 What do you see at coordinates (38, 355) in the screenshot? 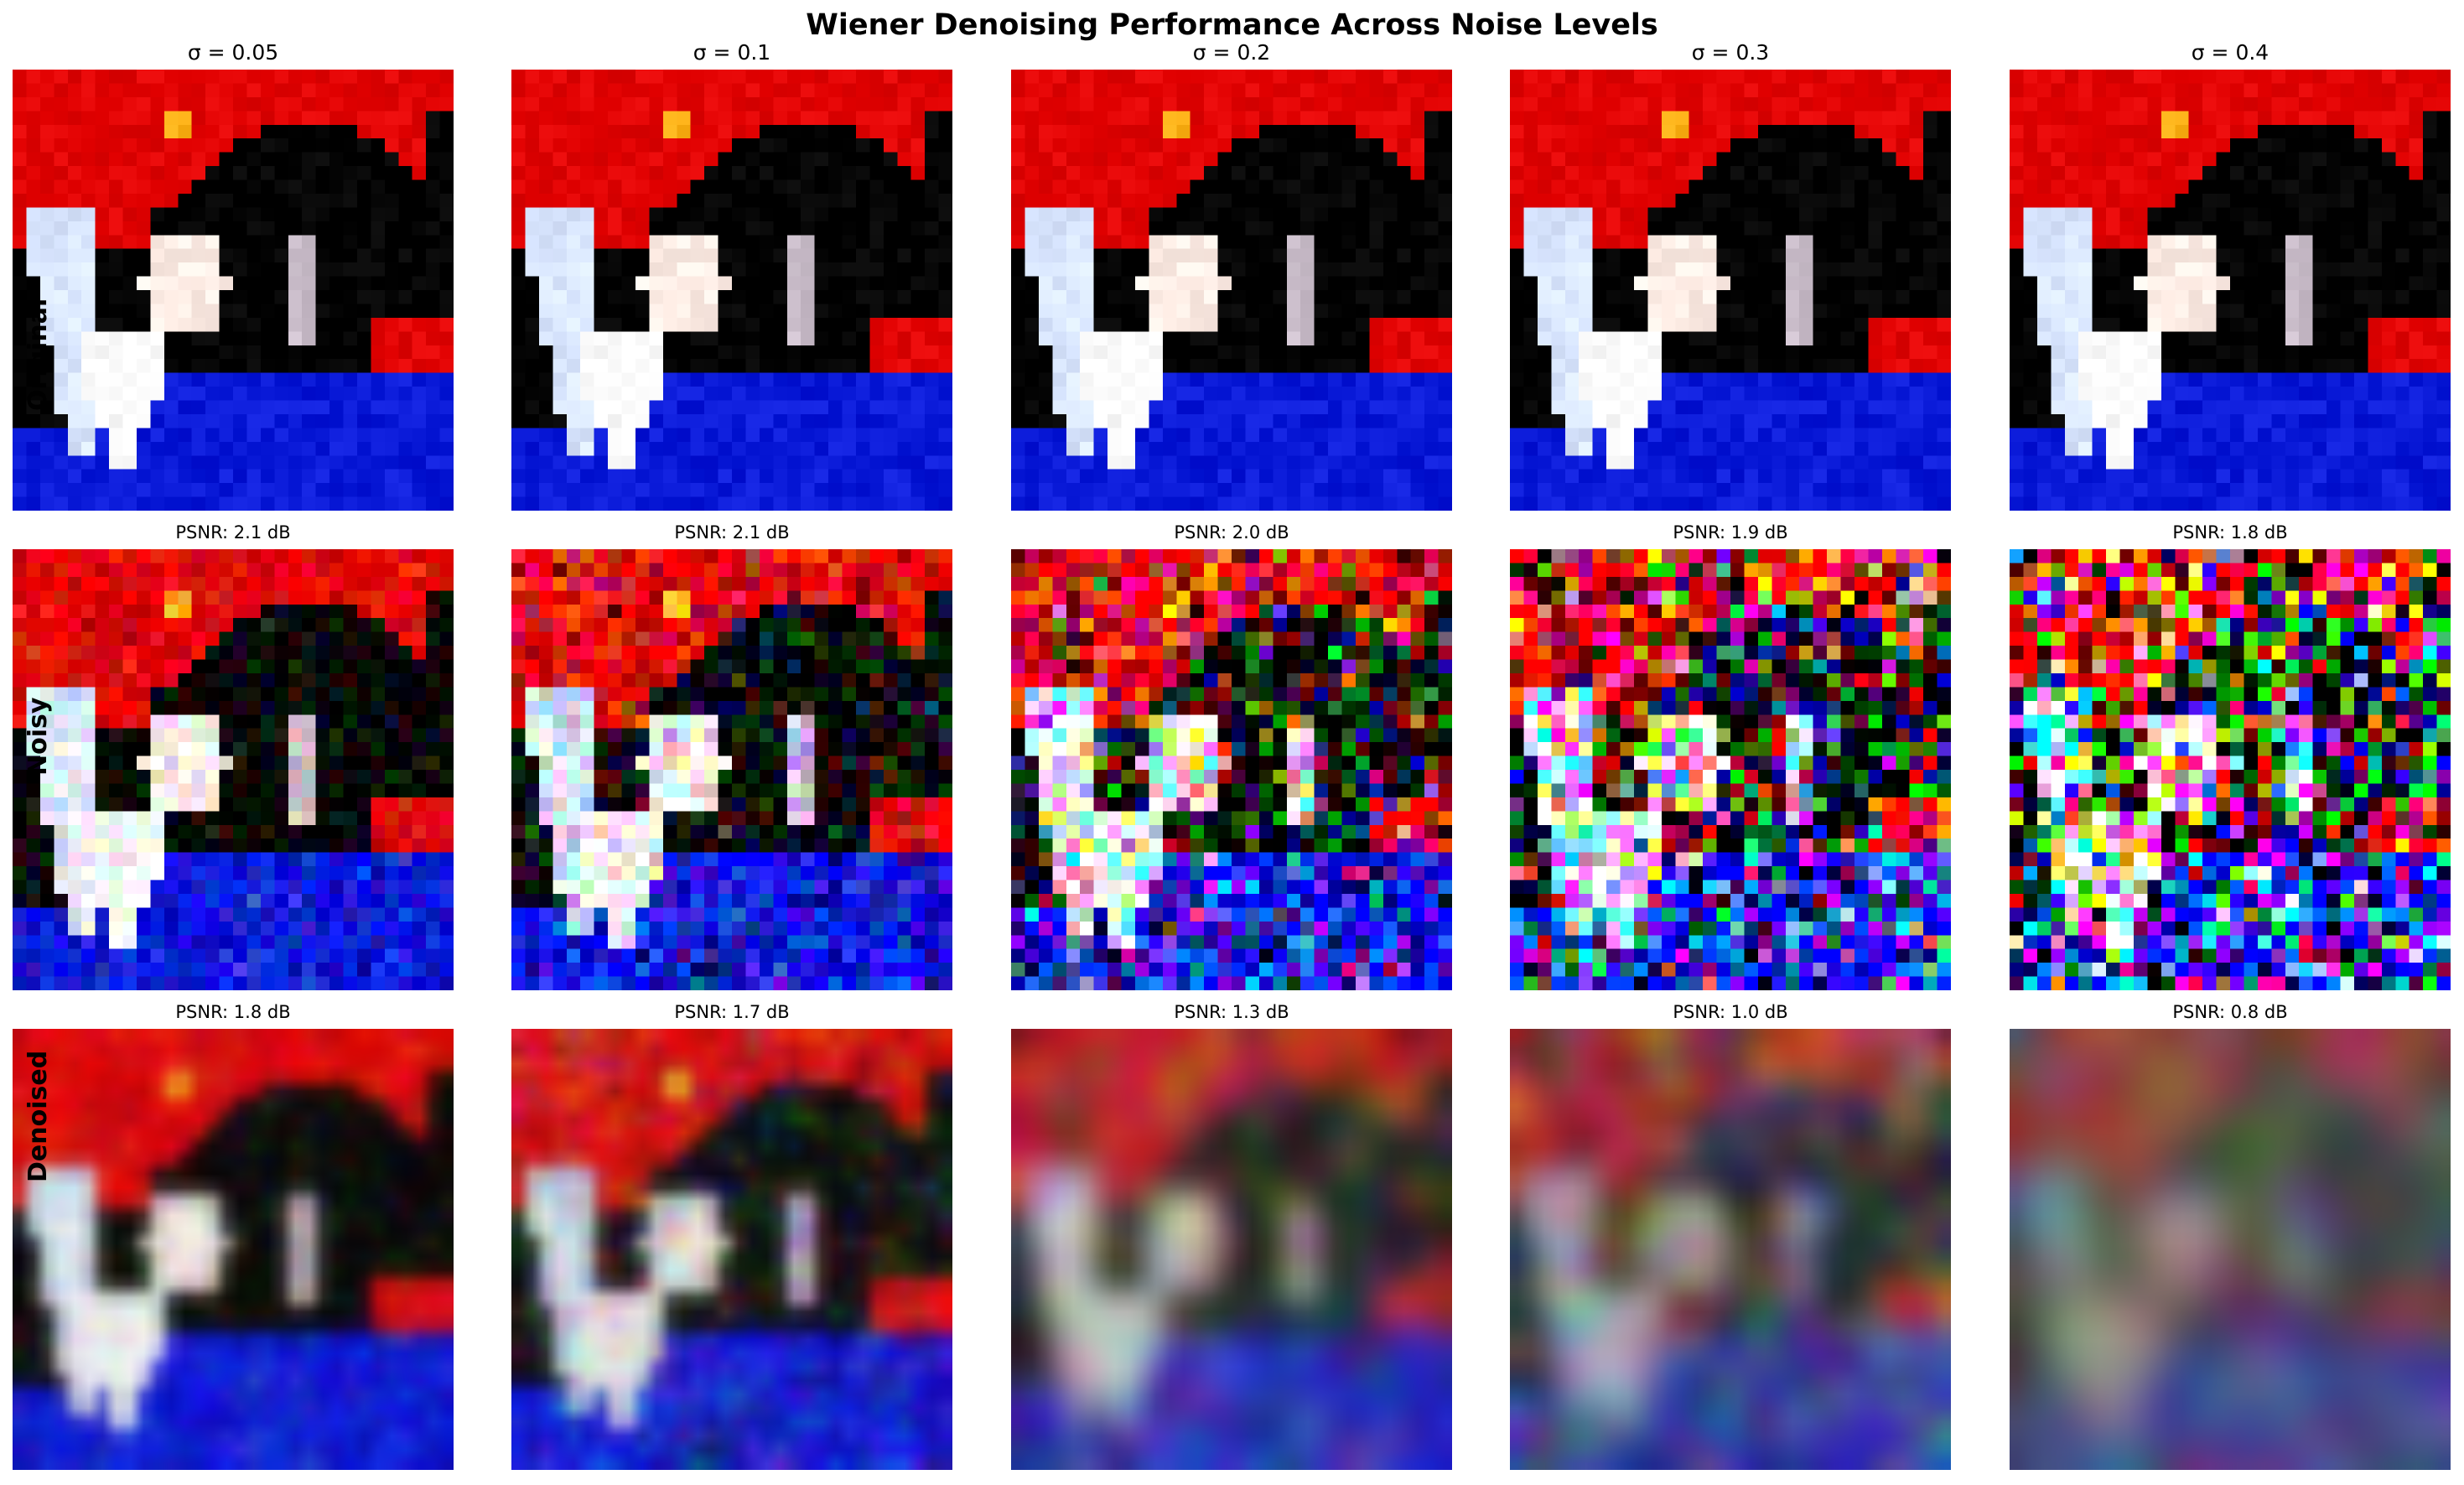
I see `row-label-original: Original` at bounding box center [38, 355].